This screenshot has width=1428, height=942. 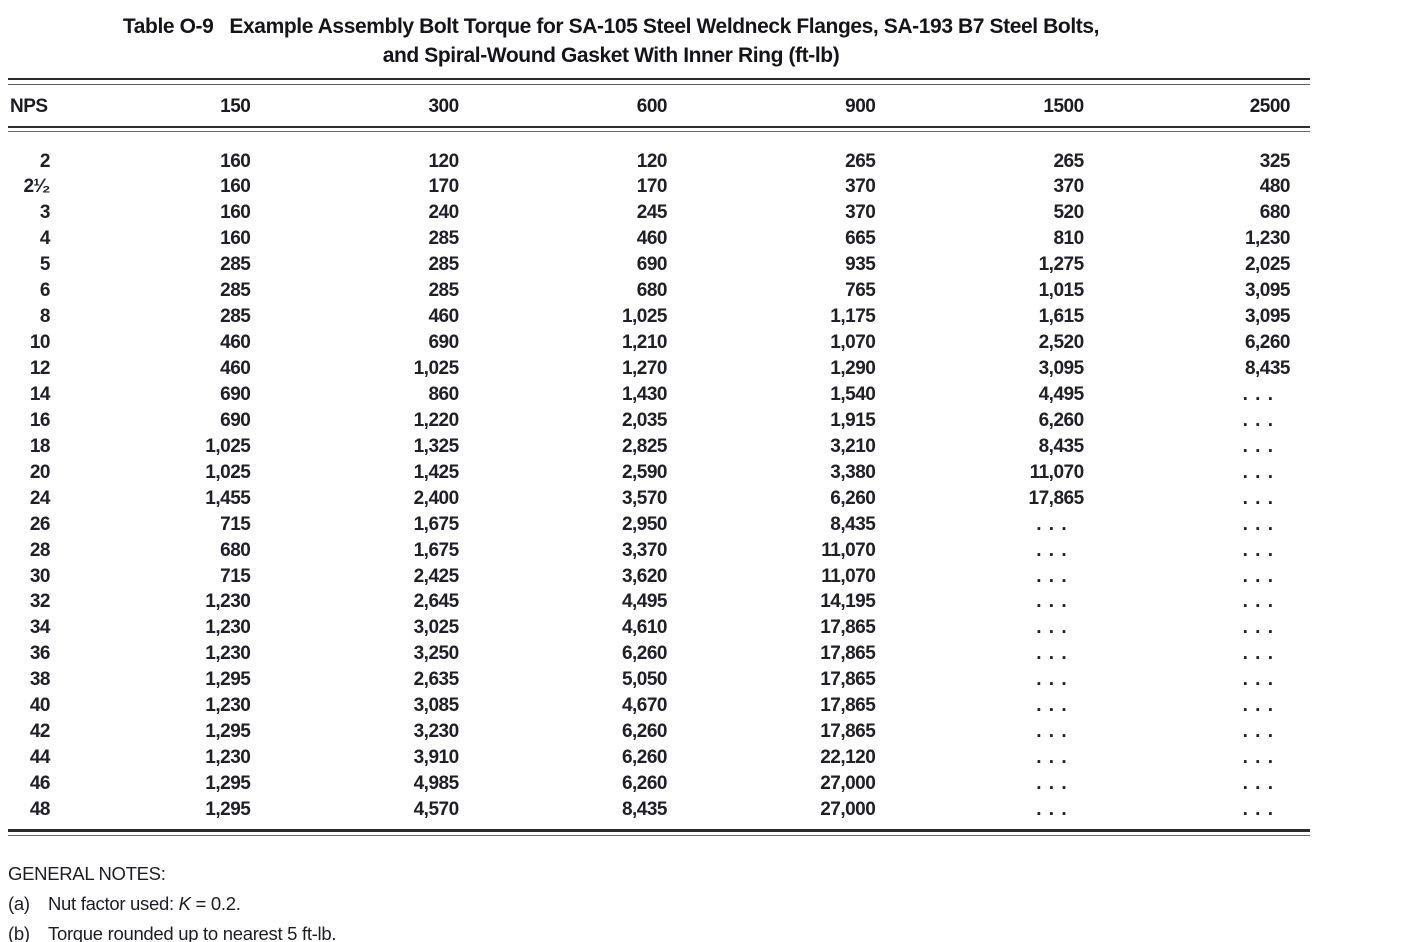 What do you see at coordinates (853, 317) in the screenshot?
I see `torque-cell: 1,175` at bounding box center [853, 317].